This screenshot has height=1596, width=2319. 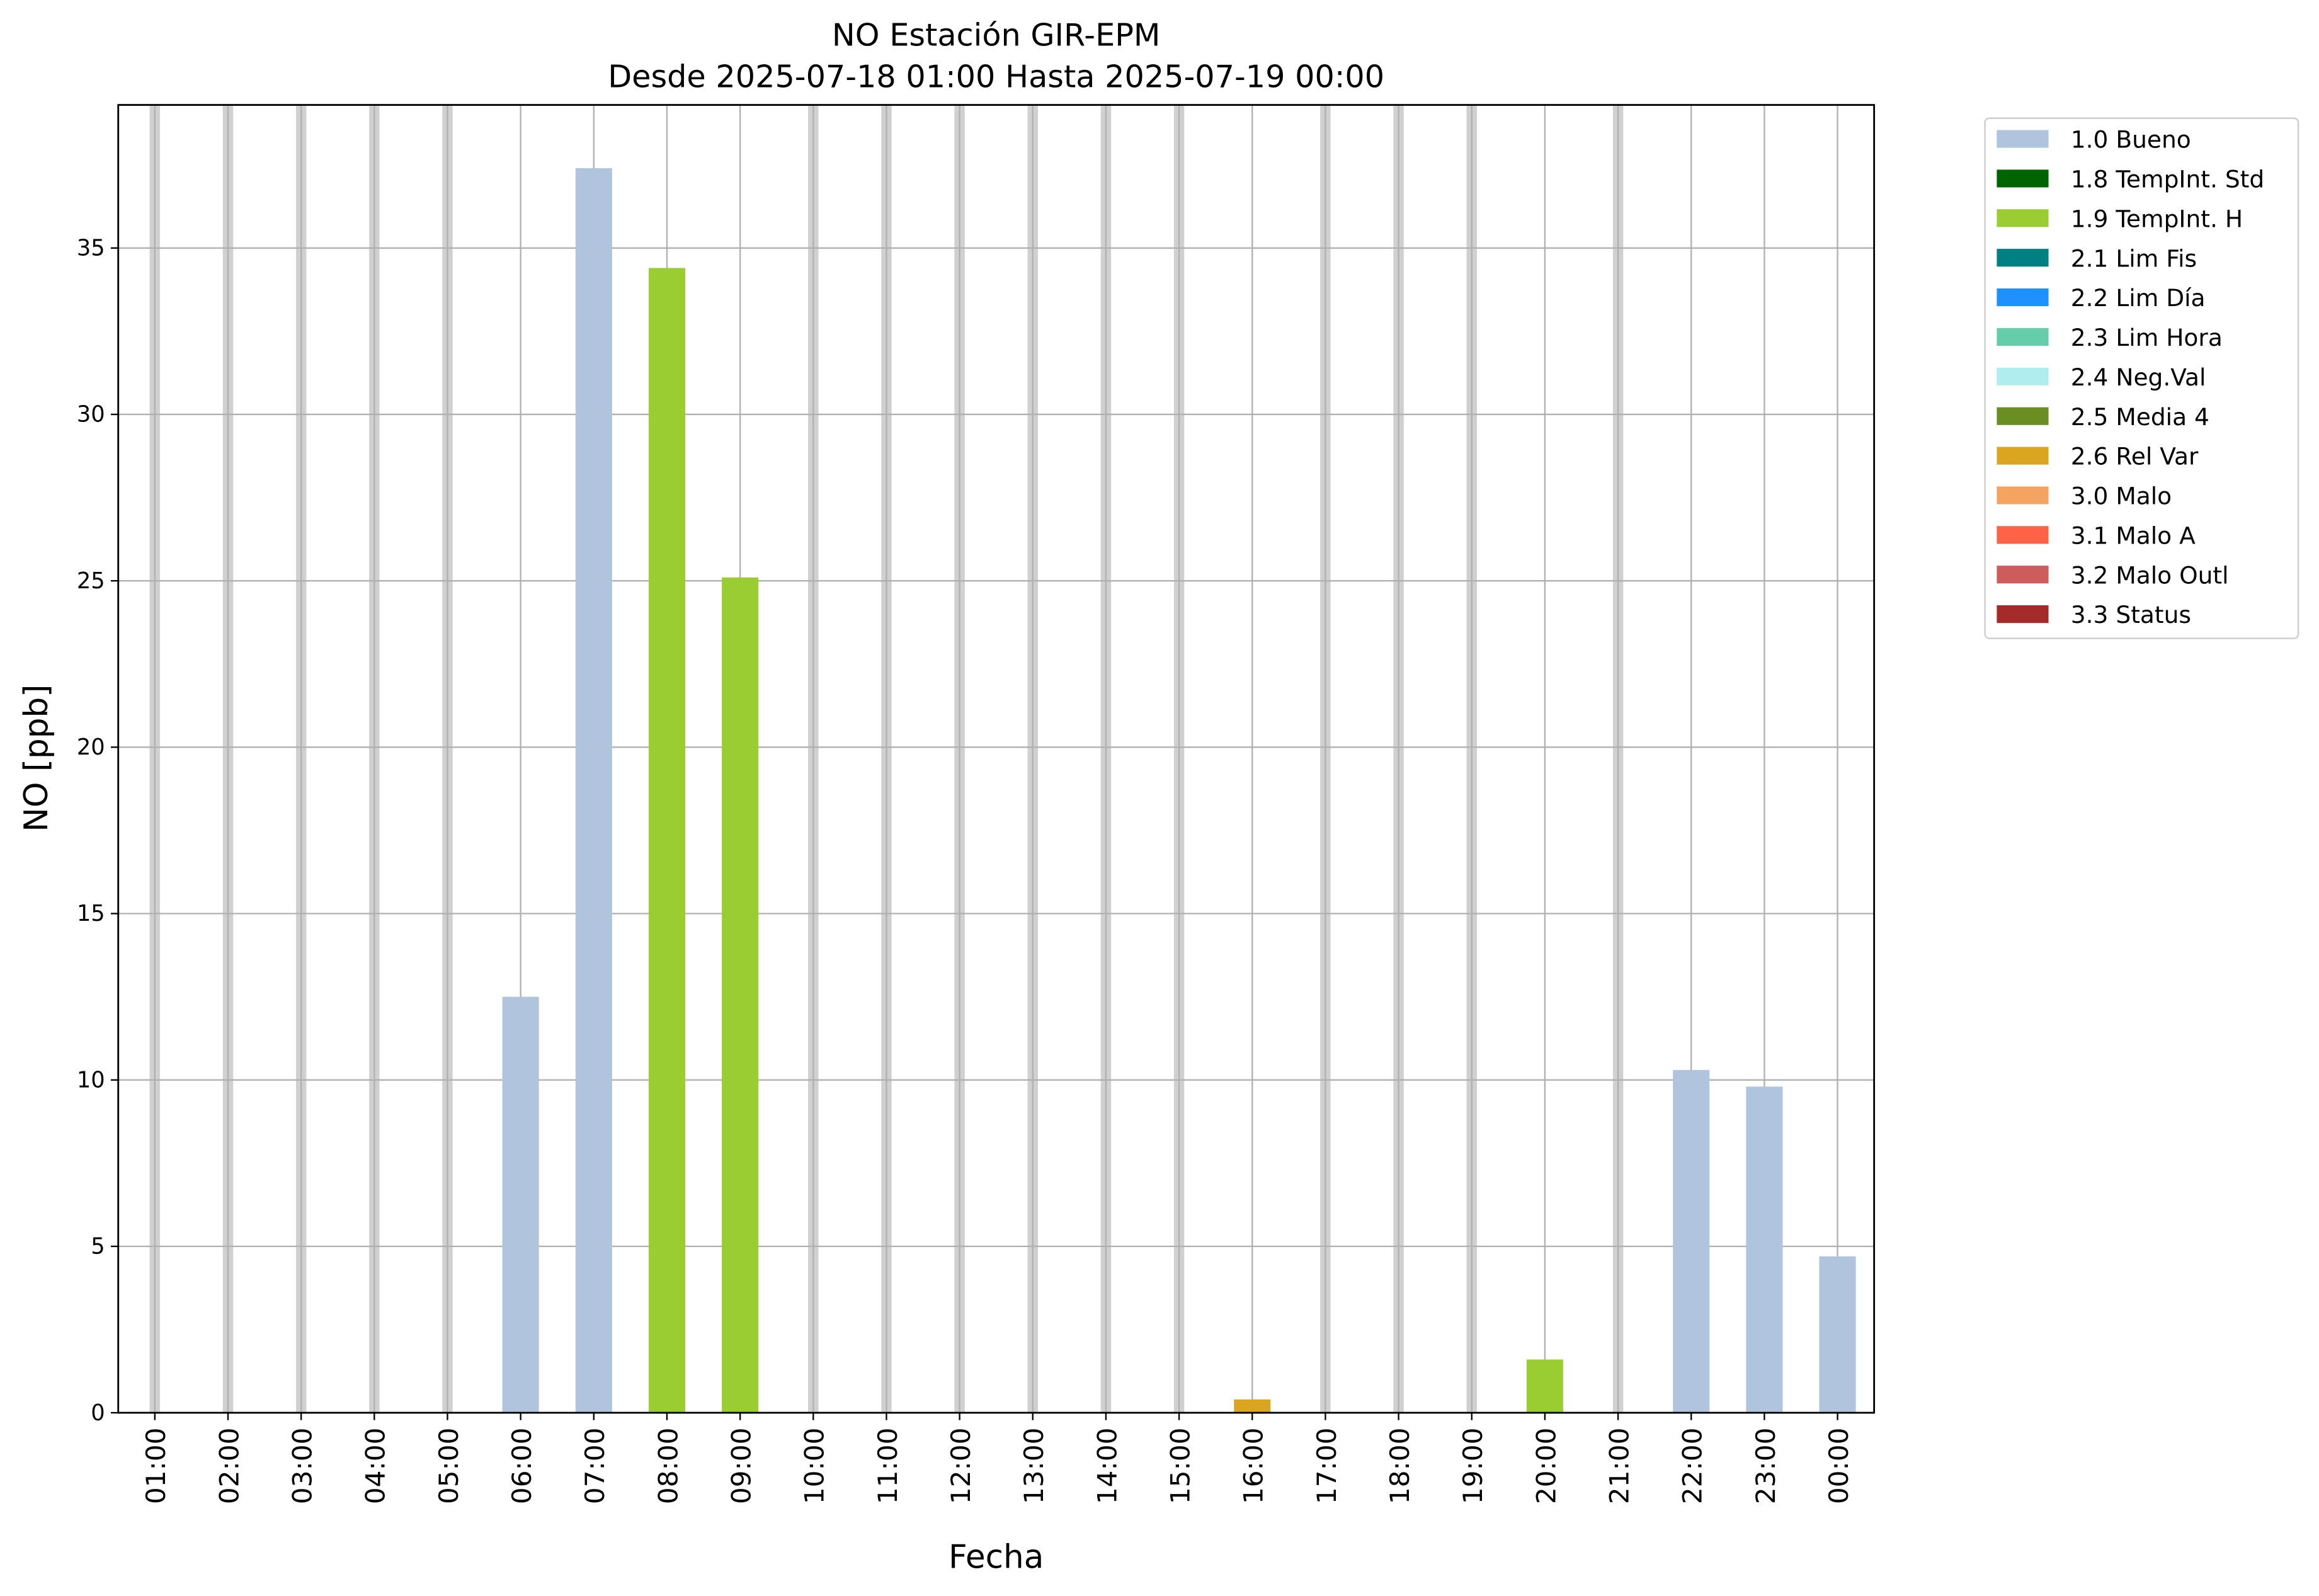 What do you see at coordinates (1399, 1466) in the screenshot?
I see `x-tick-label: 18:00` at bounding box center [1399, 1466].